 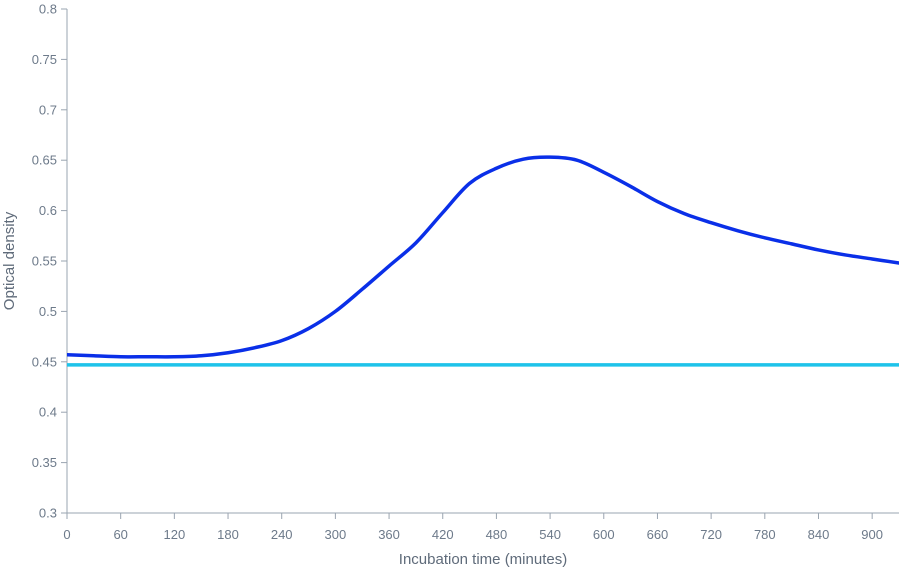 What do you see at coordinates (9, 260) in the screenshot?
I see `y-axis-label: Optical density` at bounding box center [9, 260].